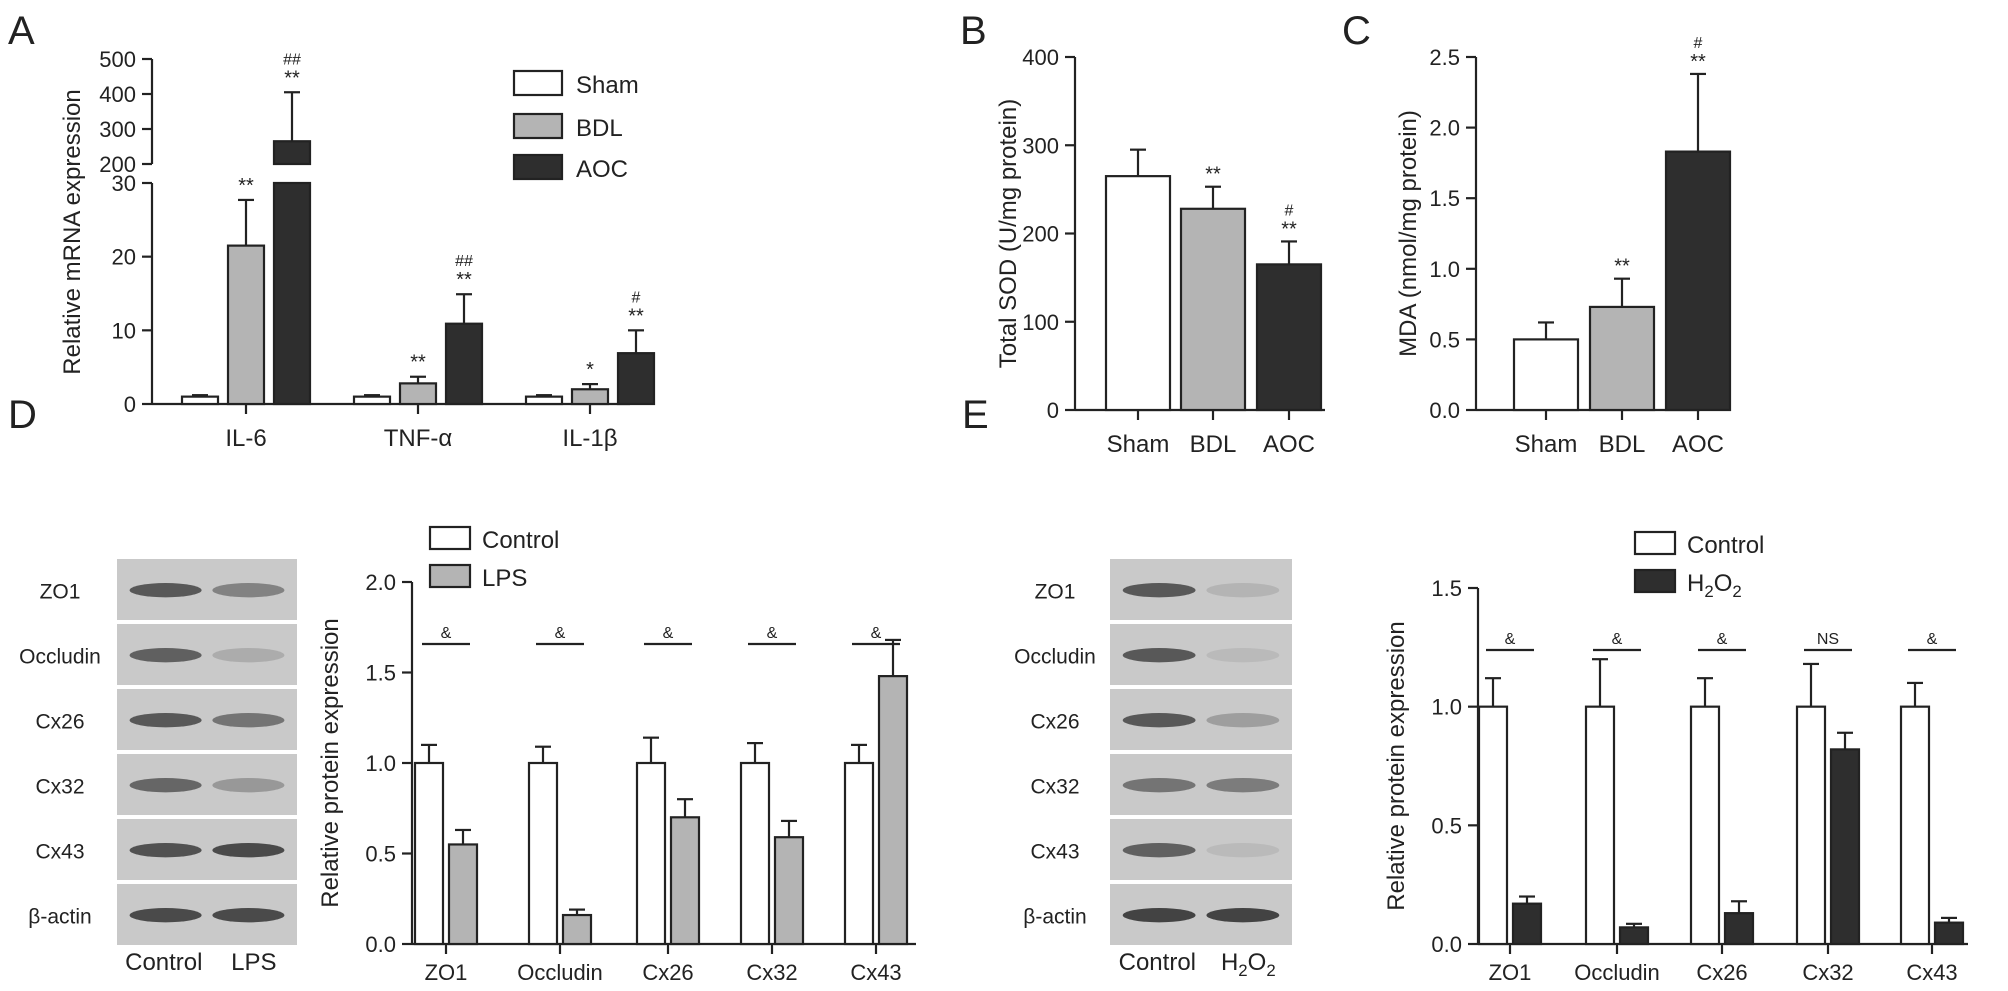  I want to click on A-bar-AOC-0-upper, so click(292, 153).